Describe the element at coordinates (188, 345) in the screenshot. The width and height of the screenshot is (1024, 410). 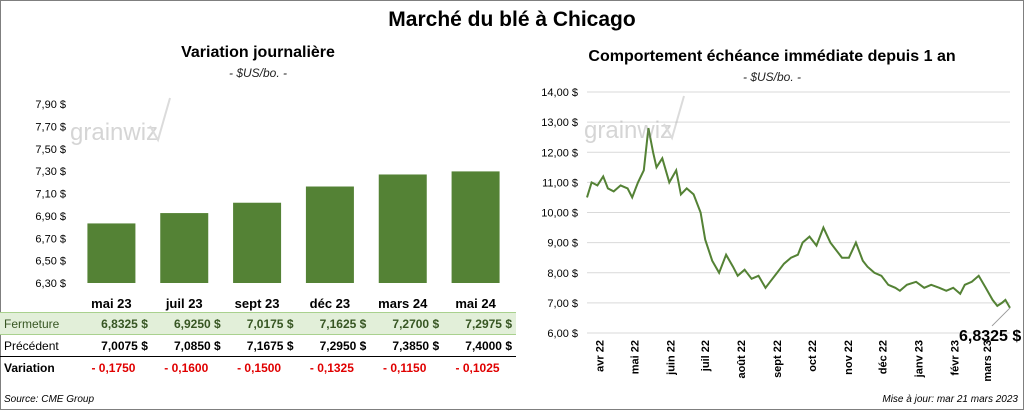
I see `table-cell: 7,0850 $` at that location.